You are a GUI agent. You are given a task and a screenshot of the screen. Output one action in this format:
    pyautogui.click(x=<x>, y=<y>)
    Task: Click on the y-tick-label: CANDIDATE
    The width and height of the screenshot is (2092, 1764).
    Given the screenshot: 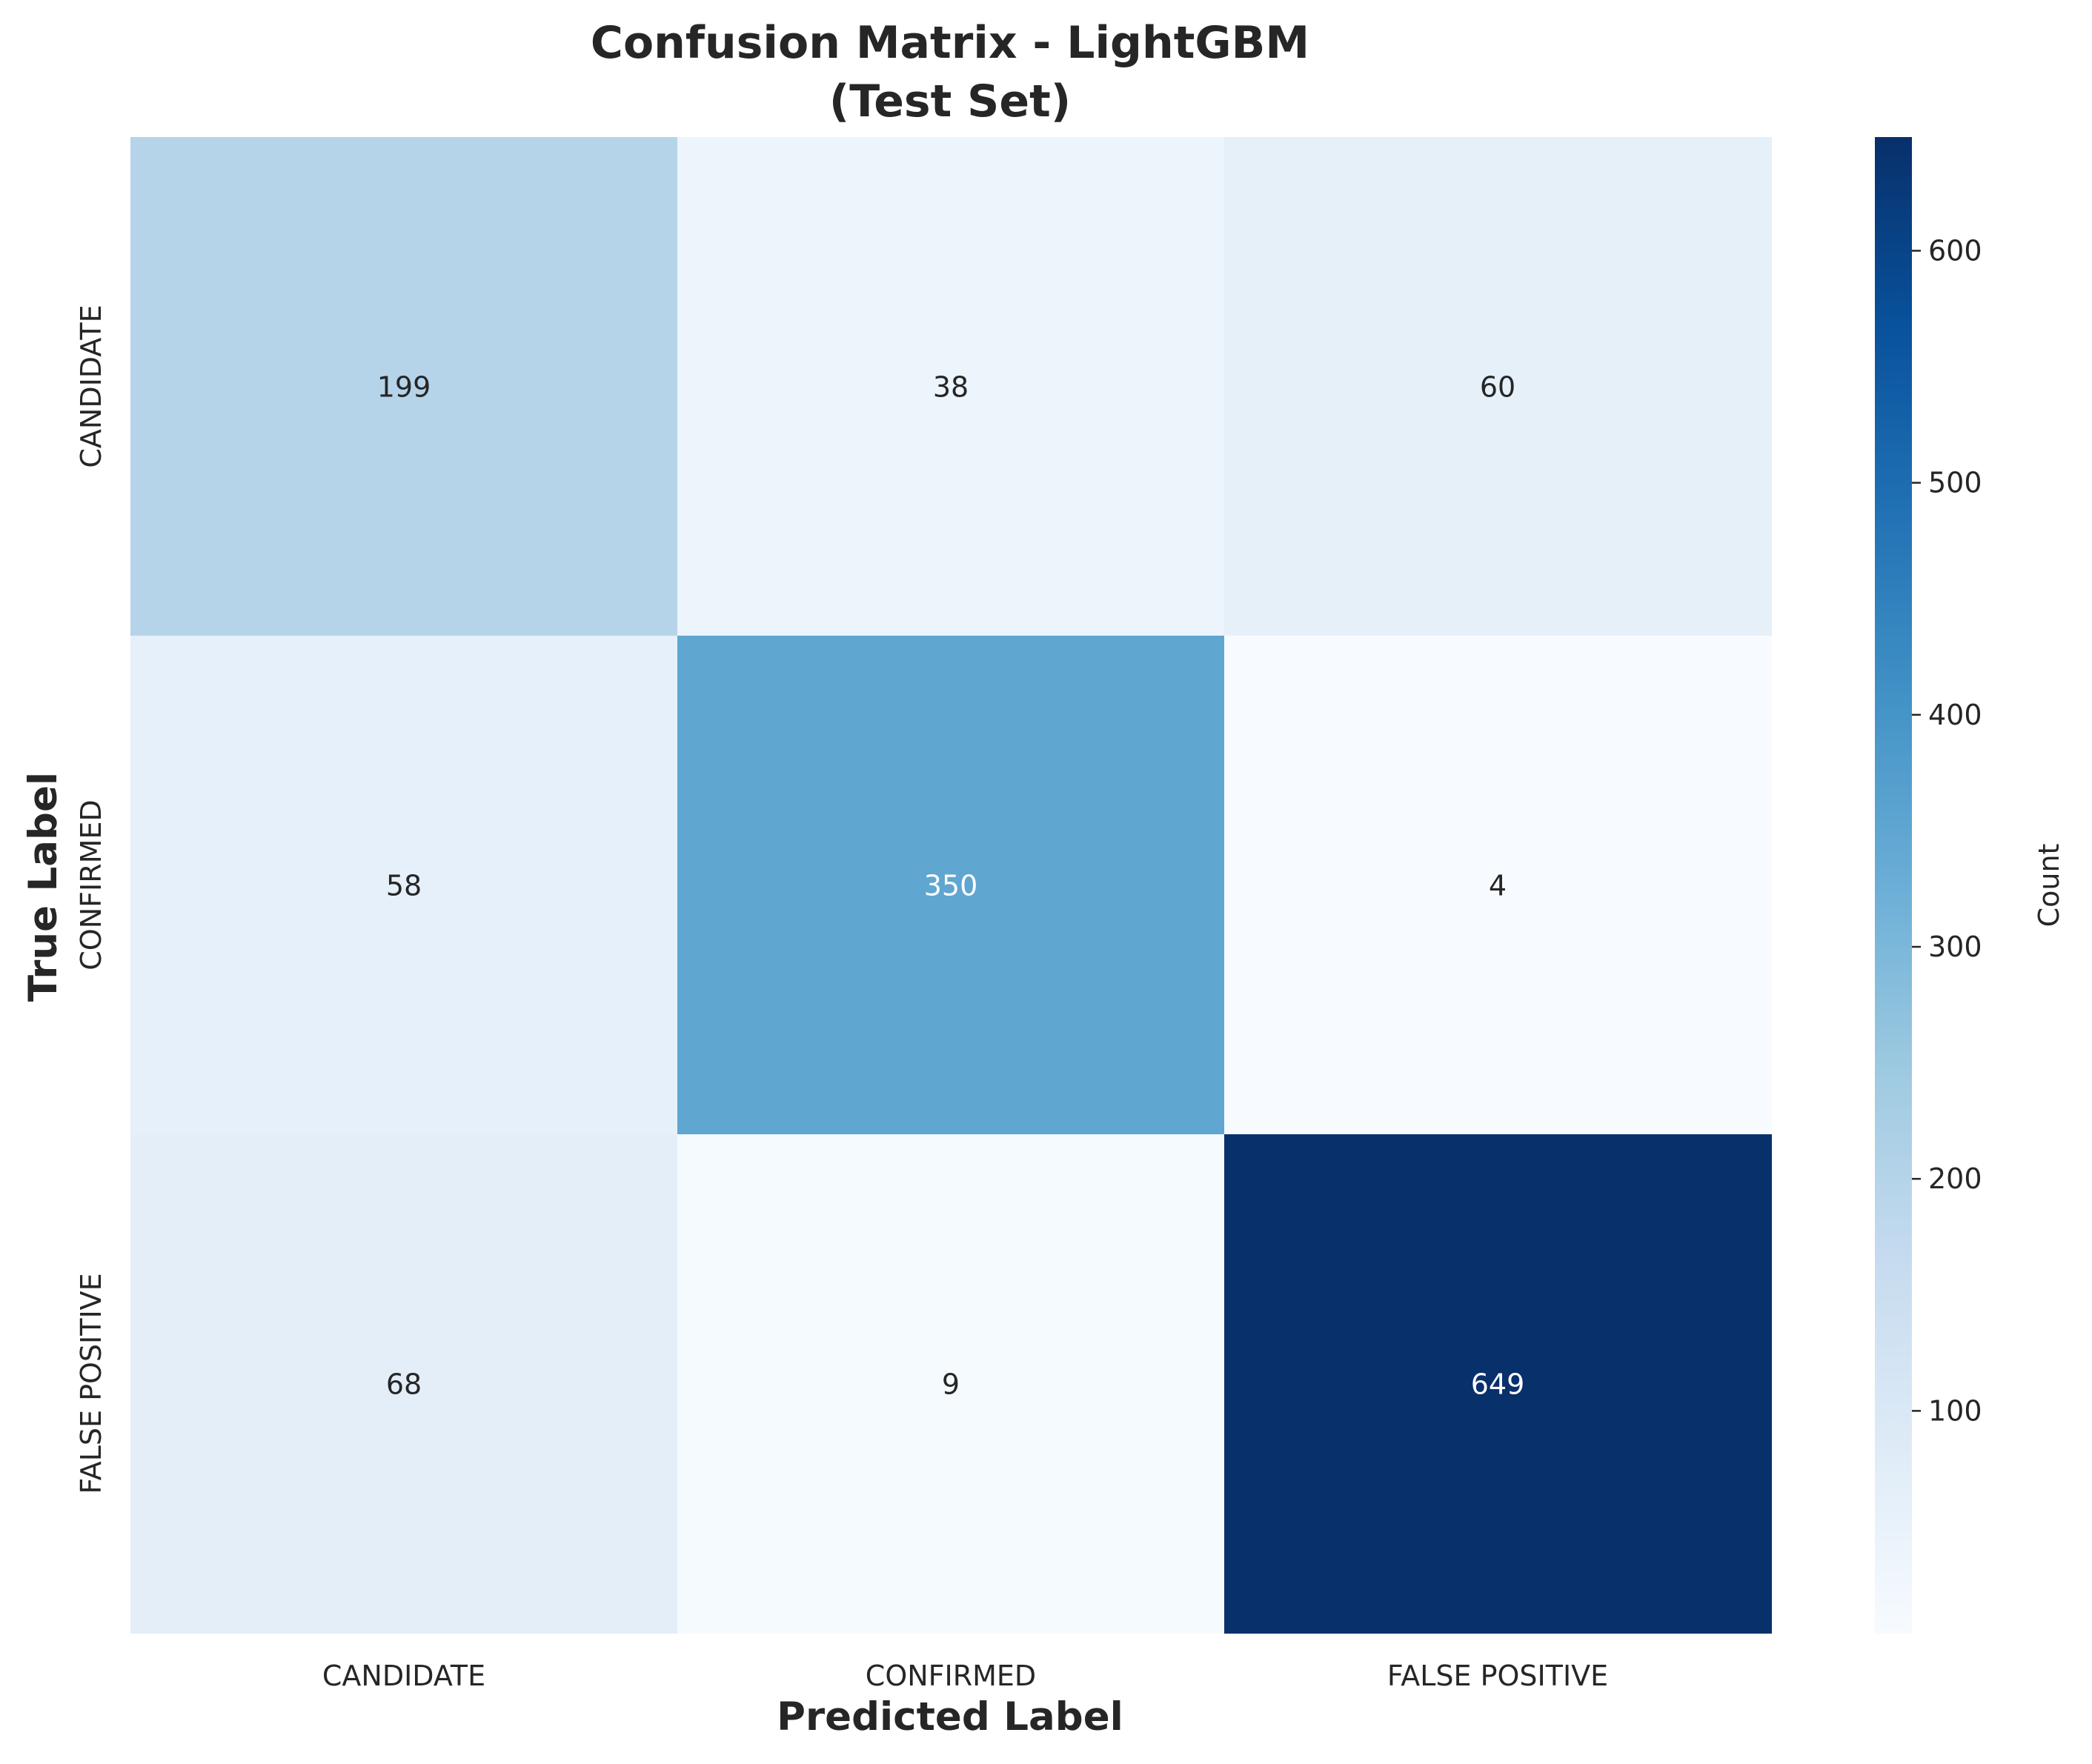 What is the action you would take?
    pyautogui.click(x=91, y=385)
    